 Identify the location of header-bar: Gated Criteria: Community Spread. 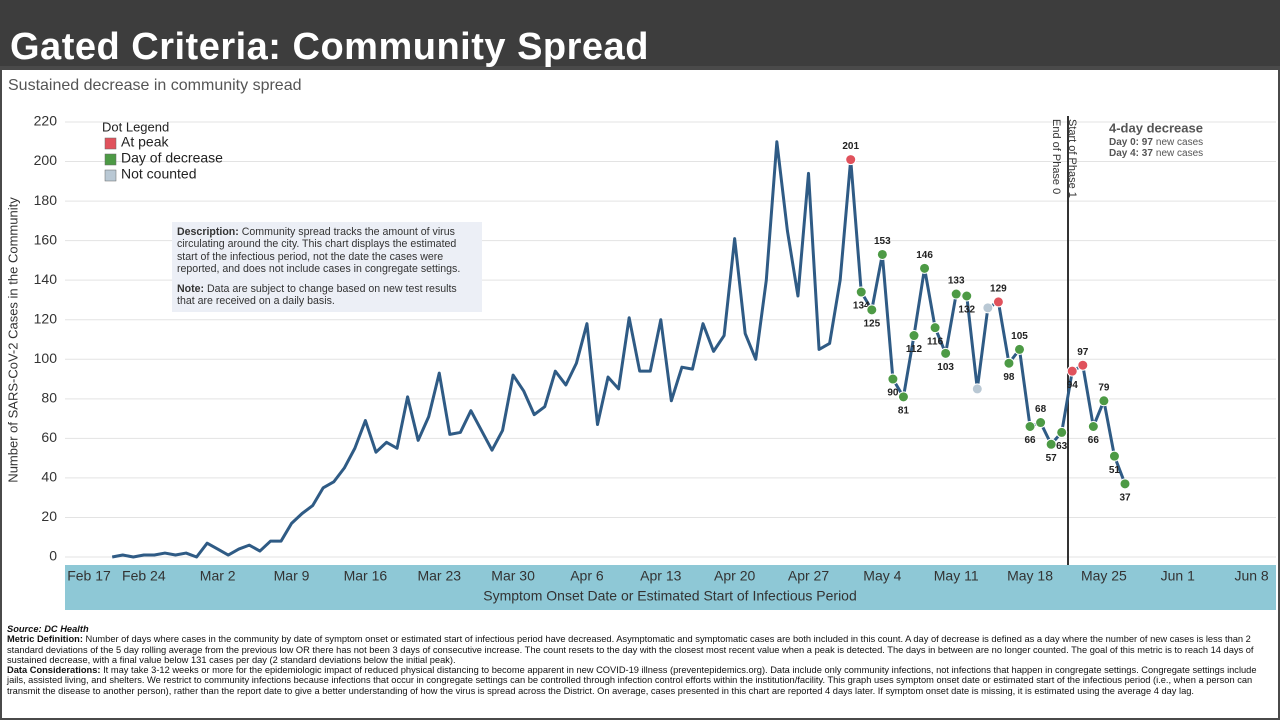
(640, 34).